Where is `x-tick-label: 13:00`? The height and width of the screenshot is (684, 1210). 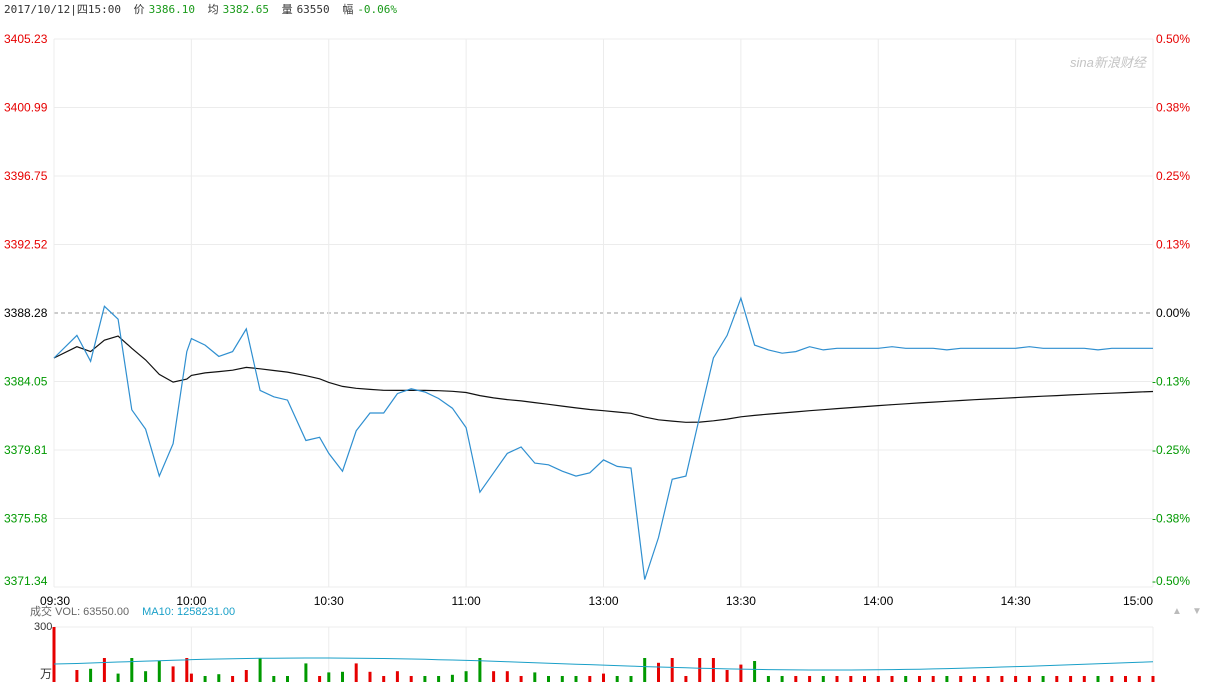
x-tick-label: 13:00 is located at coordinates (603, 601).